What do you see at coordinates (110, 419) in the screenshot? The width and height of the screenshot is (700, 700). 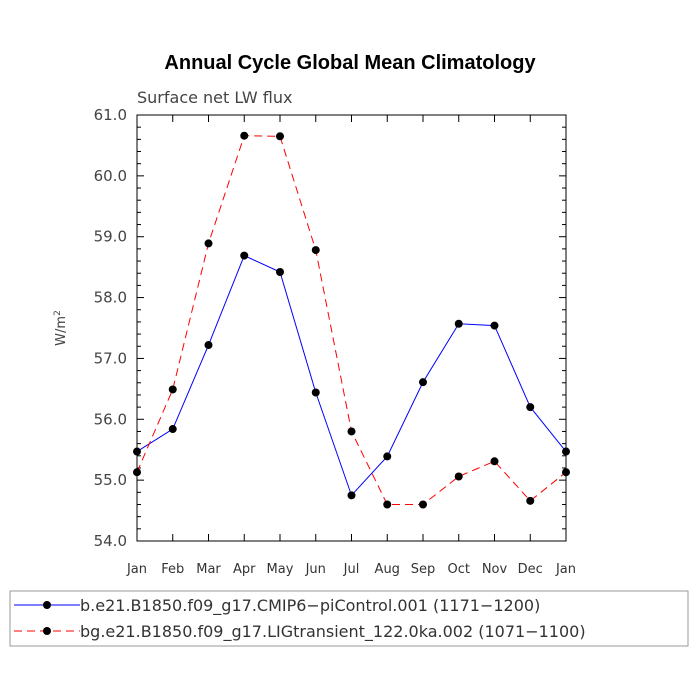 I see `y-tick-label: 56.0` at bounding box center [110, 419].